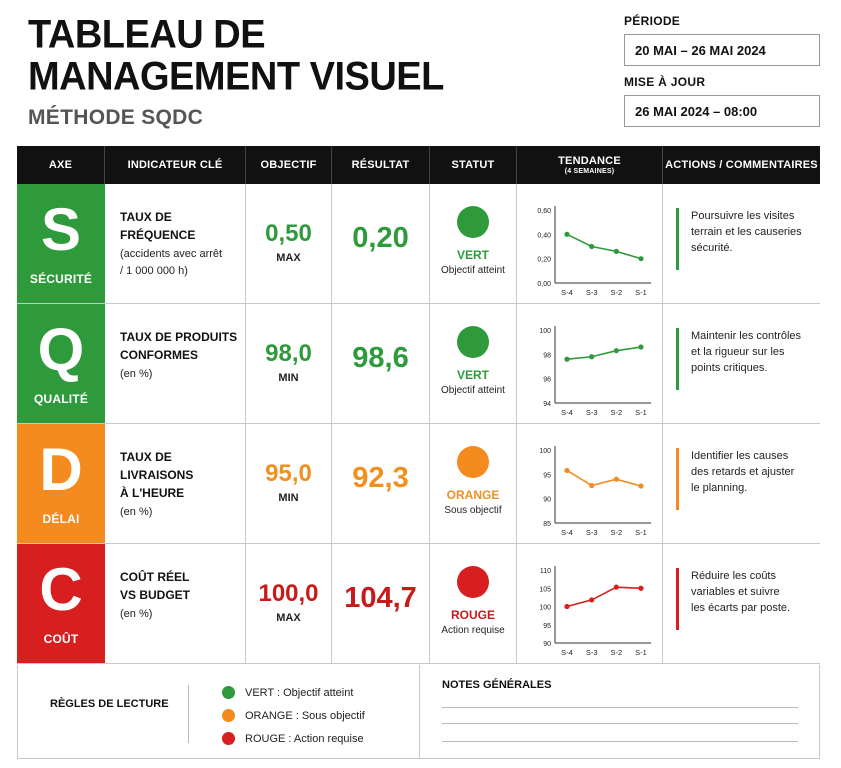 Image resolution: width=841 pixels, height=768 pixels. I want to click on trend-cell: 100 98 96 94 S-4 S-3 S-2 S-1, so click(590, 363).